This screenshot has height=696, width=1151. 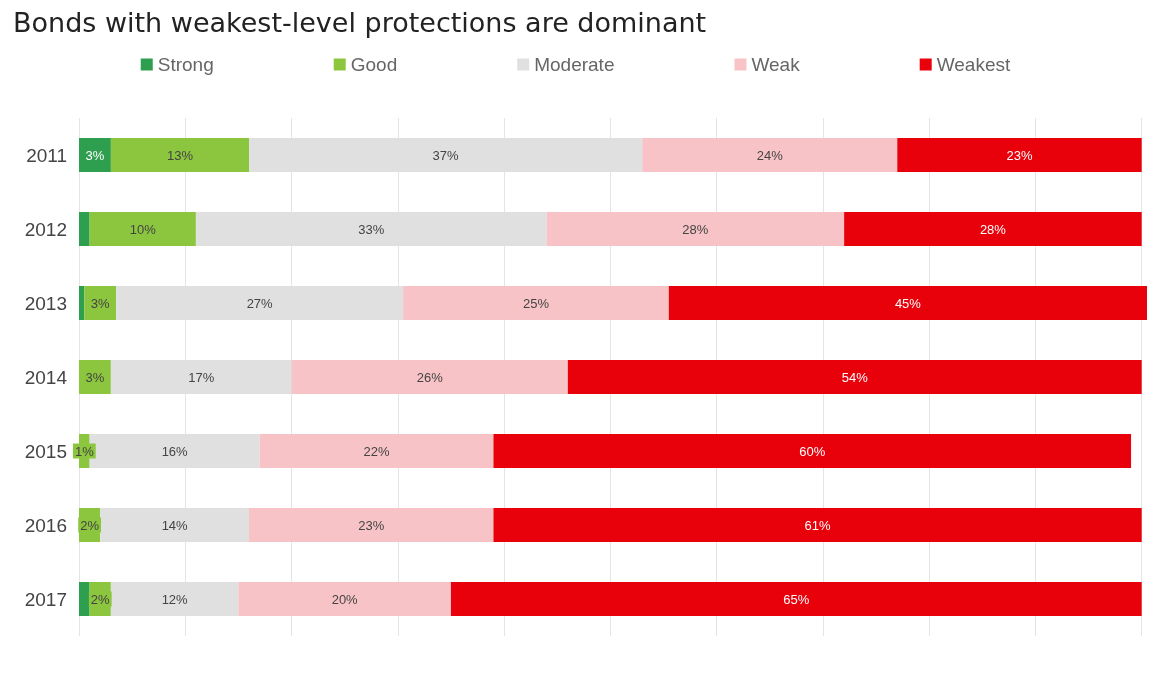 What do you see at coordinates (45, 525) in the screenshot?
I see `y-tick-label: 2016` at bounding box center [45, 525].